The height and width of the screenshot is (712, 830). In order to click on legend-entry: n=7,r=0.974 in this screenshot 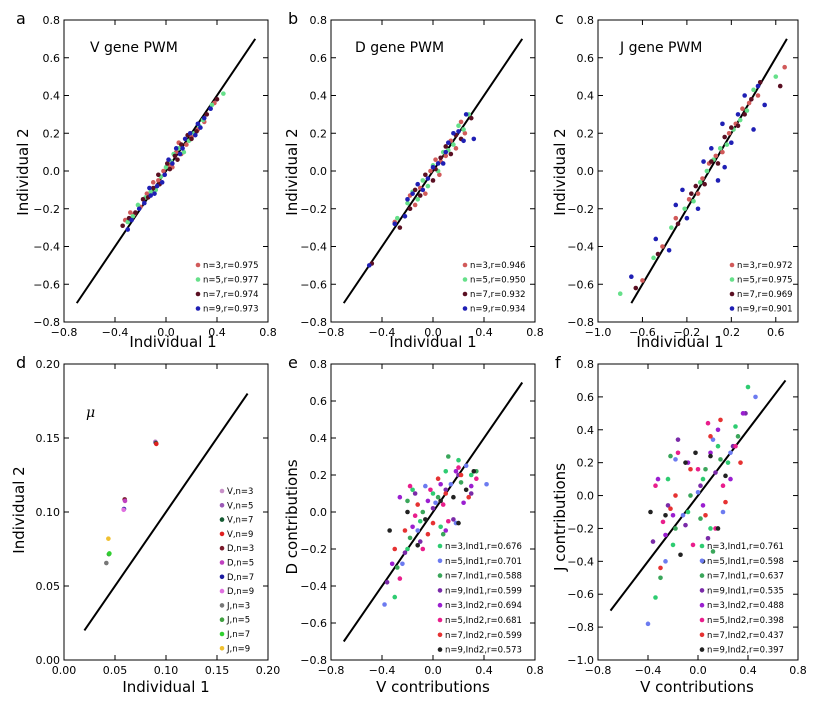, I will do `click(231, 295)`.